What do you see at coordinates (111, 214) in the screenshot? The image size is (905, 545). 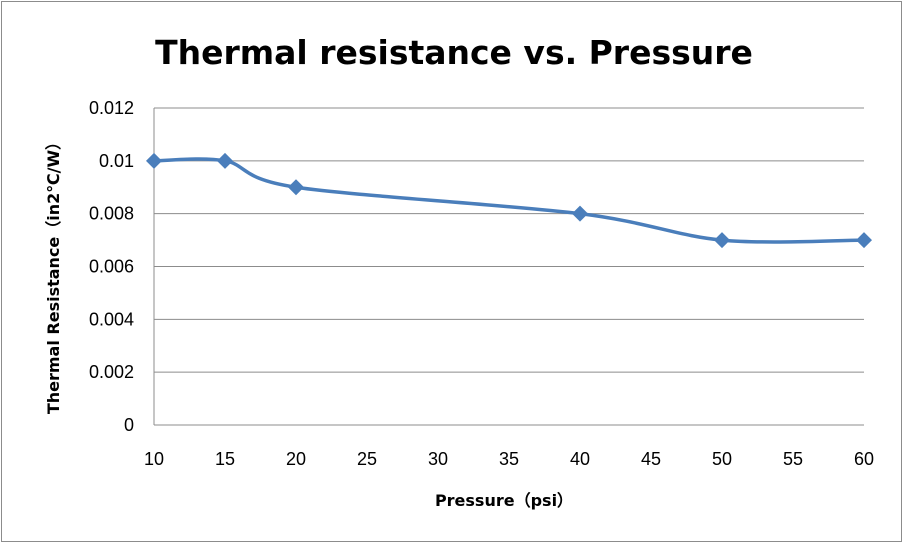 I see `y-tick-label: 0.008` at bounding box center [111, 214].